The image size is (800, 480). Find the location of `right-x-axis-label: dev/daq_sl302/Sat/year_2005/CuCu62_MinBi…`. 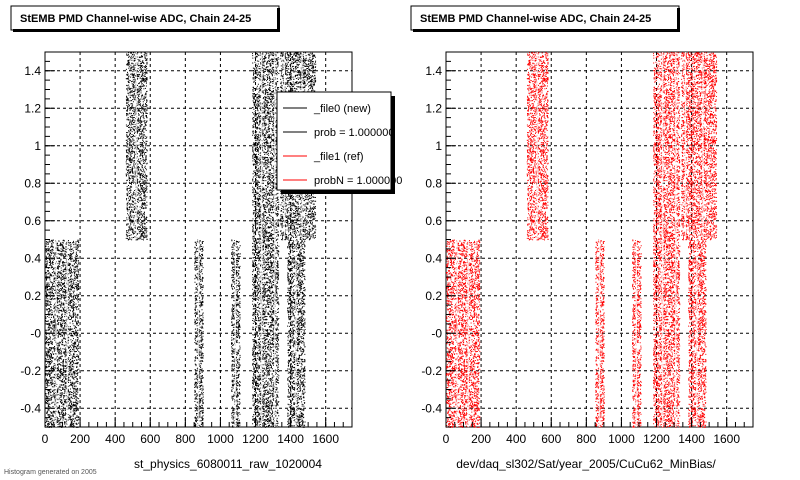

right-x-axis-label: dev/daq_sl302/Sat/year_2005/CuCu62_MinBi… is located at coordinates (586, 464).